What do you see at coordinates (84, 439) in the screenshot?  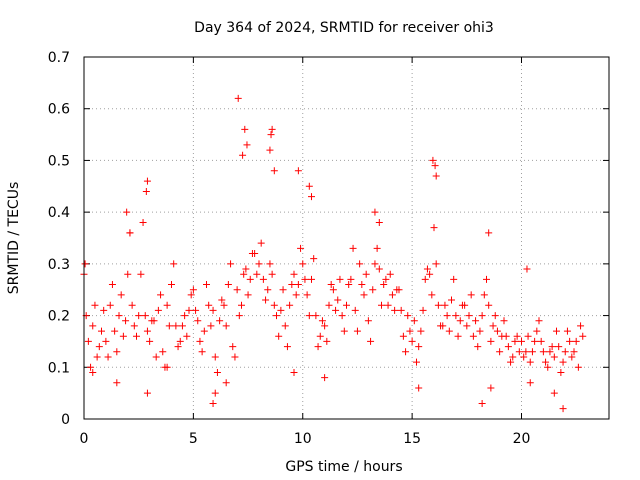 I see `x-tick-label: 0` at bounding box center [84, 439].